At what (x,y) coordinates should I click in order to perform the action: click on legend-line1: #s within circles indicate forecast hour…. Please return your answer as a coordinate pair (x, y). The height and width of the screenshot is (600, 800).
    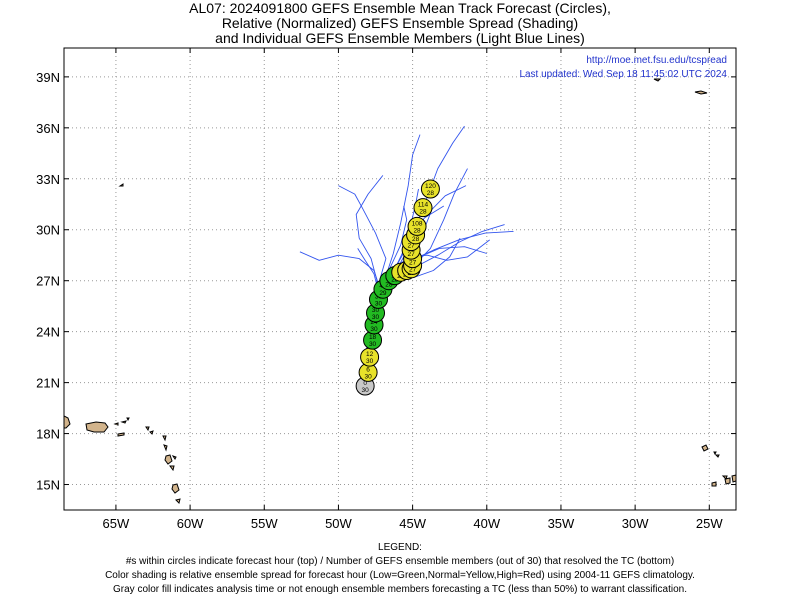
    Looking at the image, I should click on (400, 561).